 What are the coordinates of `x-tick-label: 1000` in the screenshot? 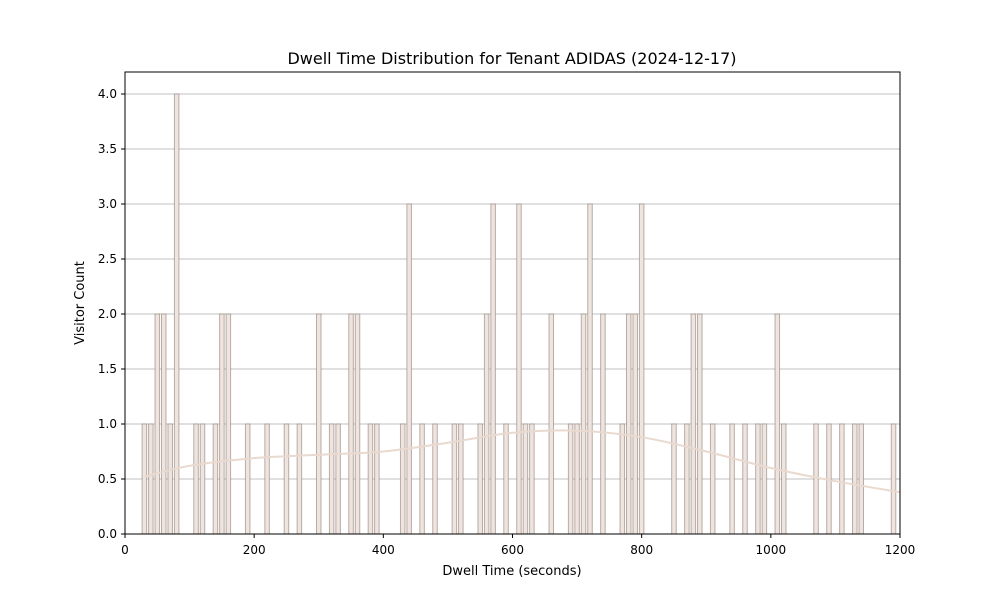 It's located at (771, 550).